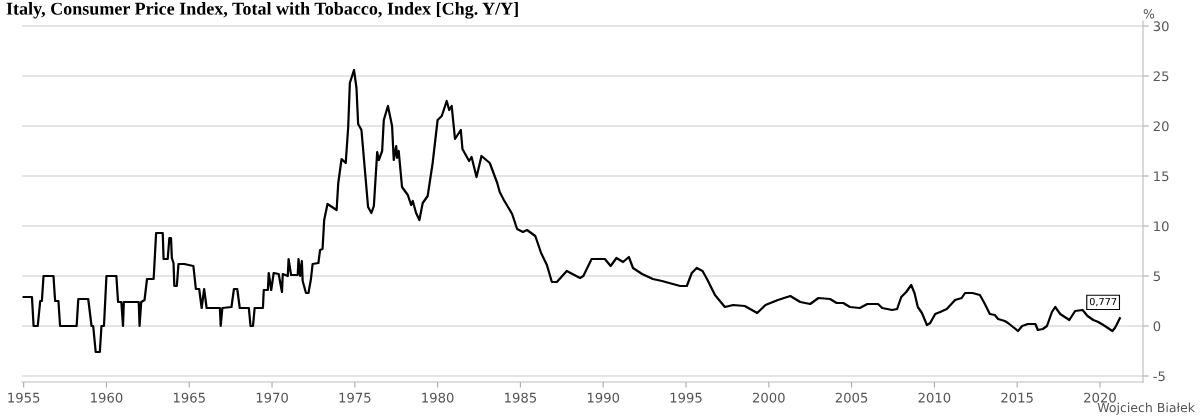 Image resolution: width=1201 pixels, height=418 pixels. What do you see at coordinates (934, 397) in the screenshot?
I see `x-tick-label: 2010` at bounding box center [934, 397].